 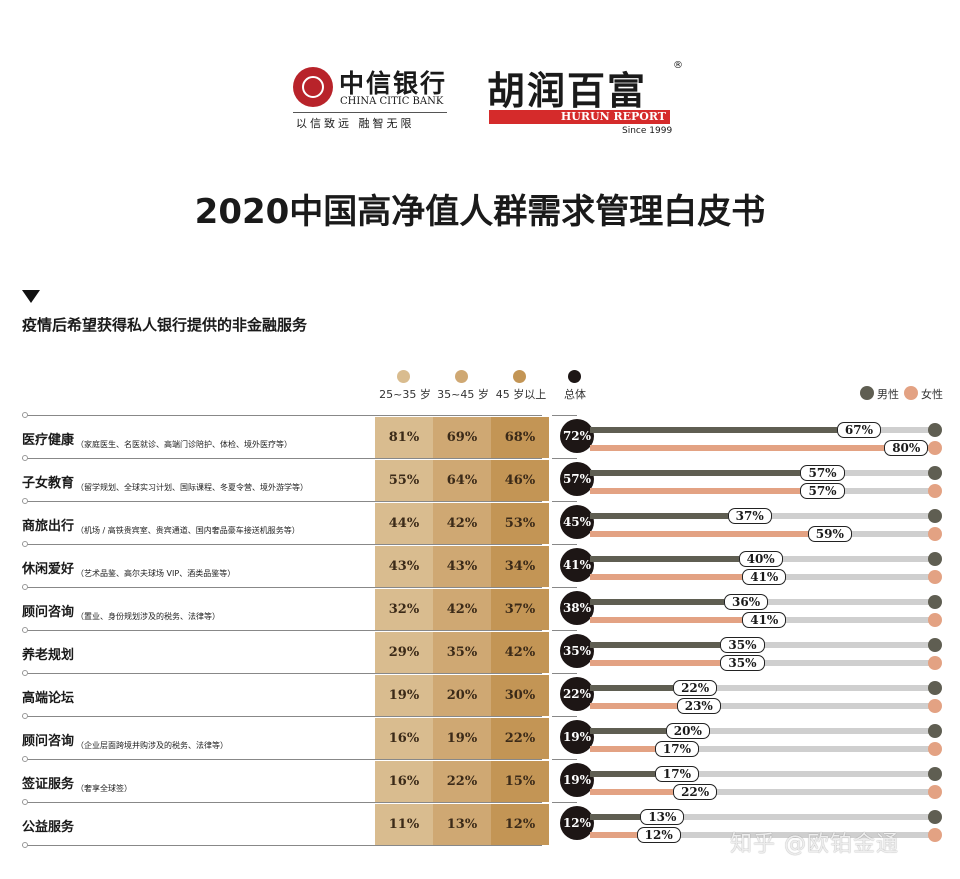 What do you see at coordinates (574, 376) in the screenshot?
I see `legend-dot-overall` at bounding box center [574, 376].